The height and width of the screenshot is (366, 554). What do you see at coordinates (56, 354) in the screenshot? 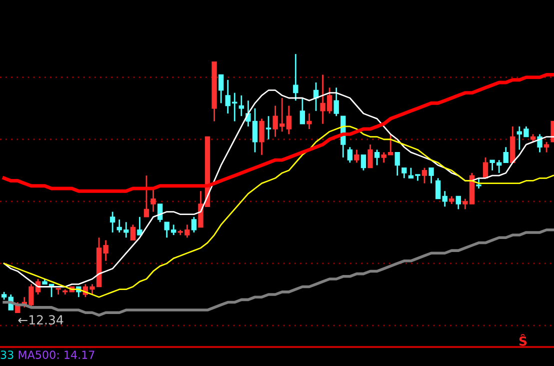
I see `text: MA500: 14.17` at bounding box center [56, 354].